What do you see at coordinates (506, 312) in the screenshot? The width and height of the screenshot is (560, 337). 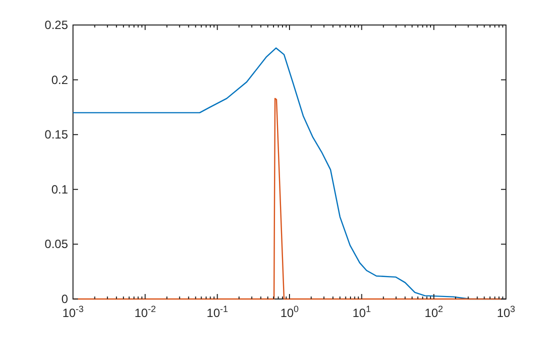 I see `x-tick-label: 10$^{3}$` at bounding box center [506, 312].